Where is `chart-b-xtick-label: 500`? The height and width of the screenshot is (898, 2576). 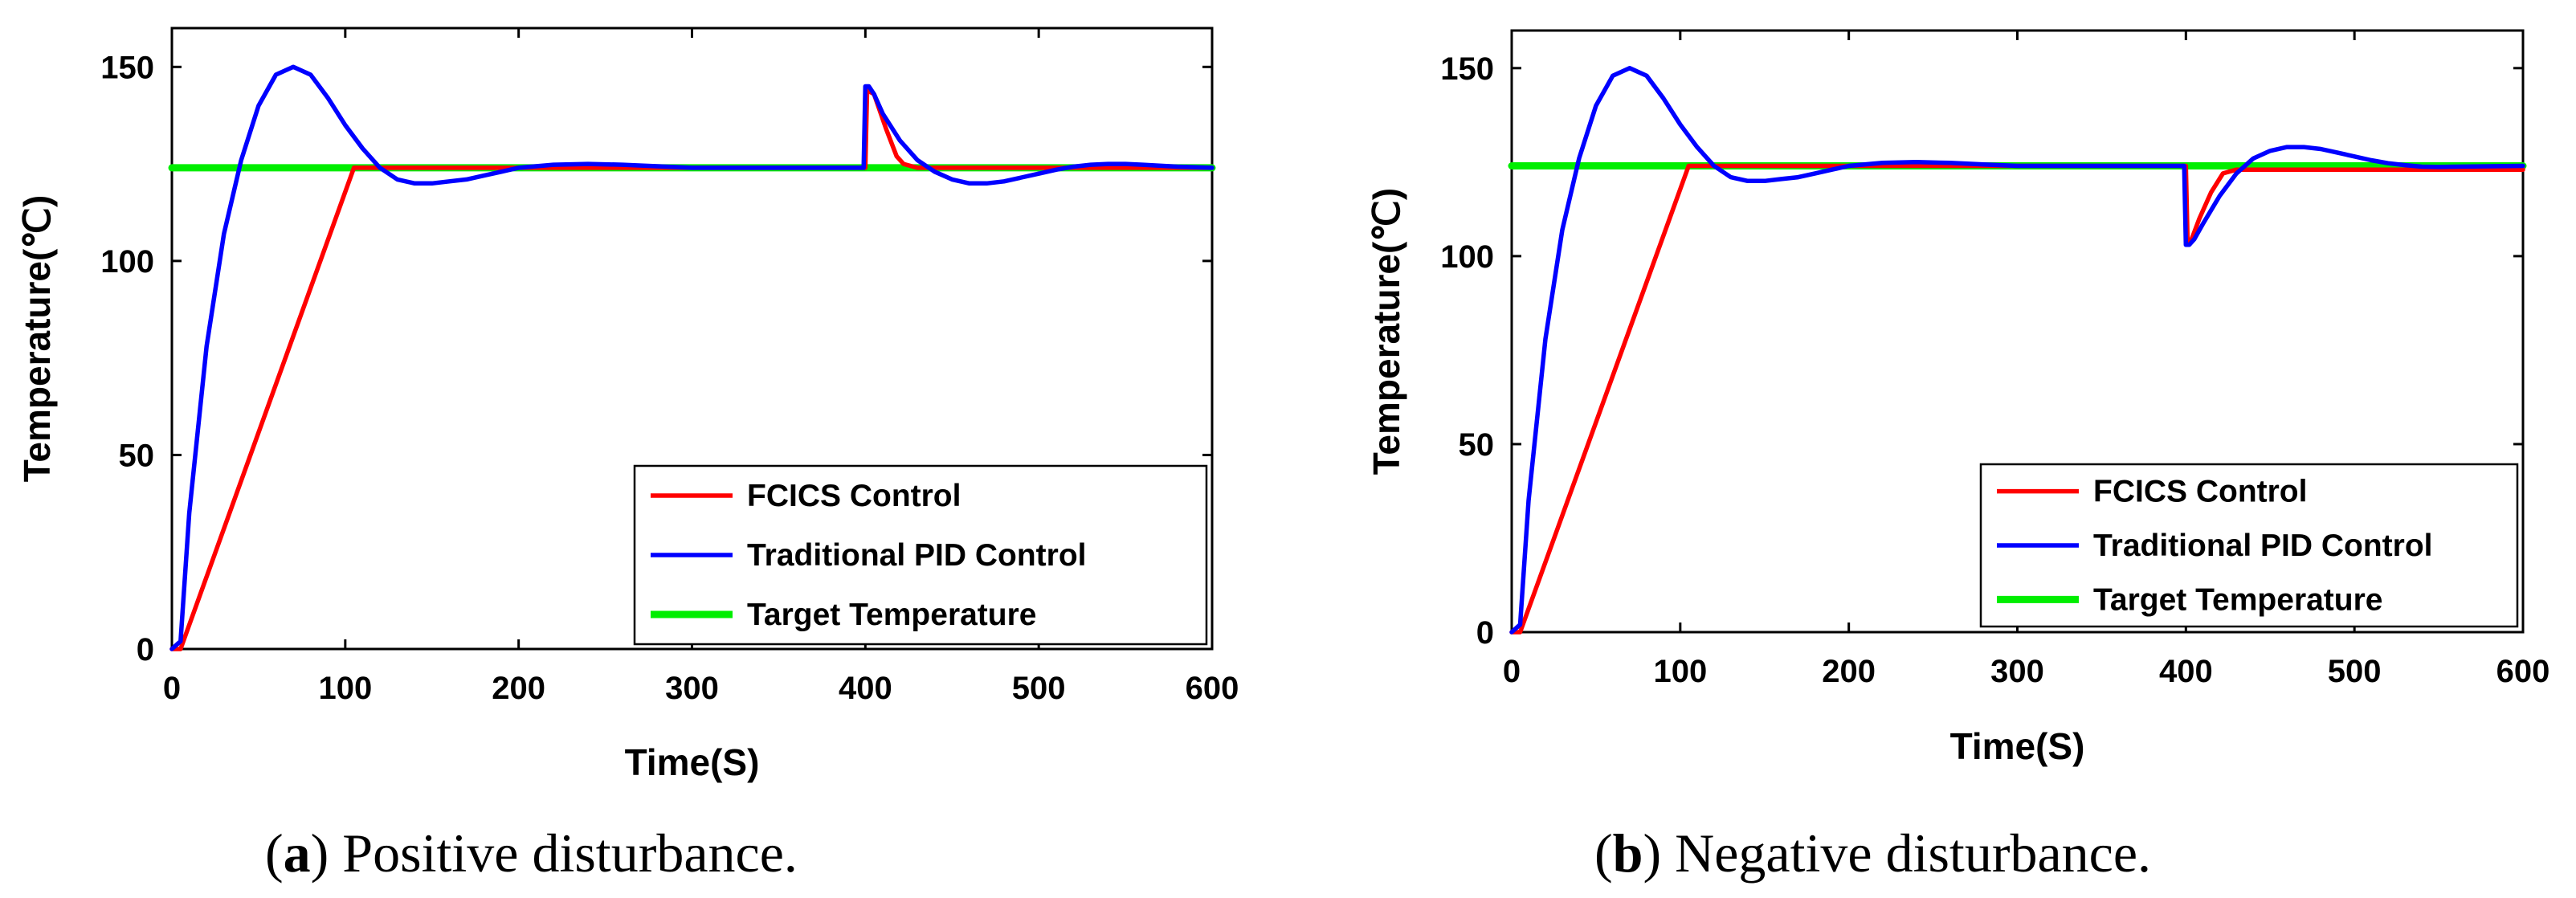 chart-b-xtick-label: 500 is located at coordinates (2355, 672).